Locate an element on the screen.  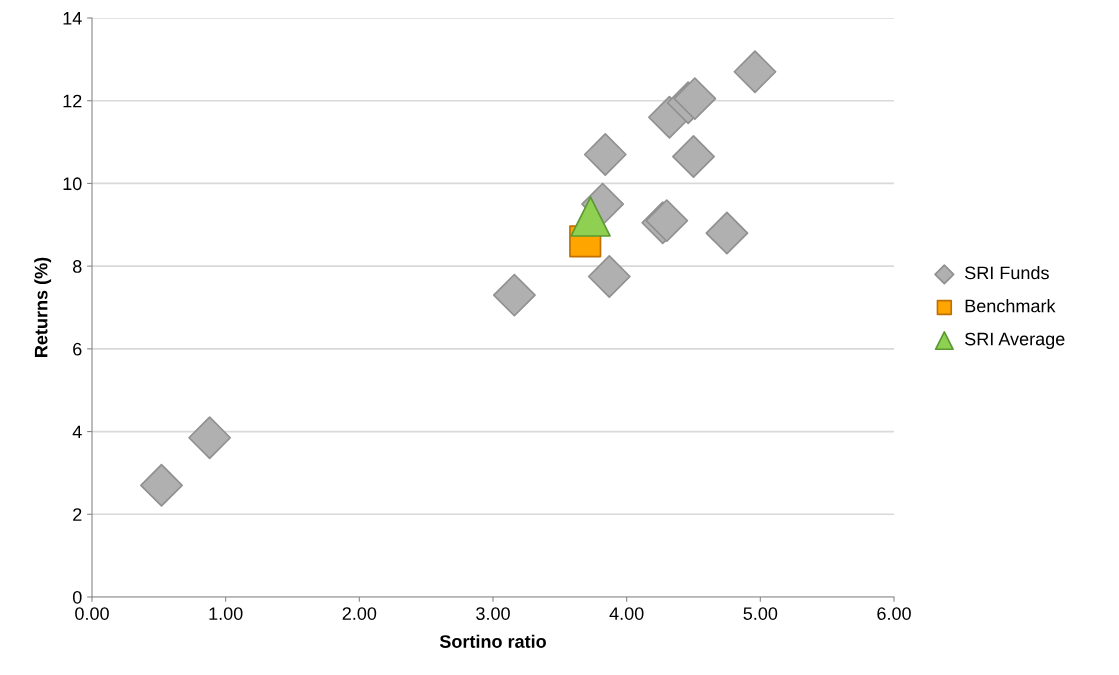
y-tick-label: 2 is located at coordinates (77, 514).